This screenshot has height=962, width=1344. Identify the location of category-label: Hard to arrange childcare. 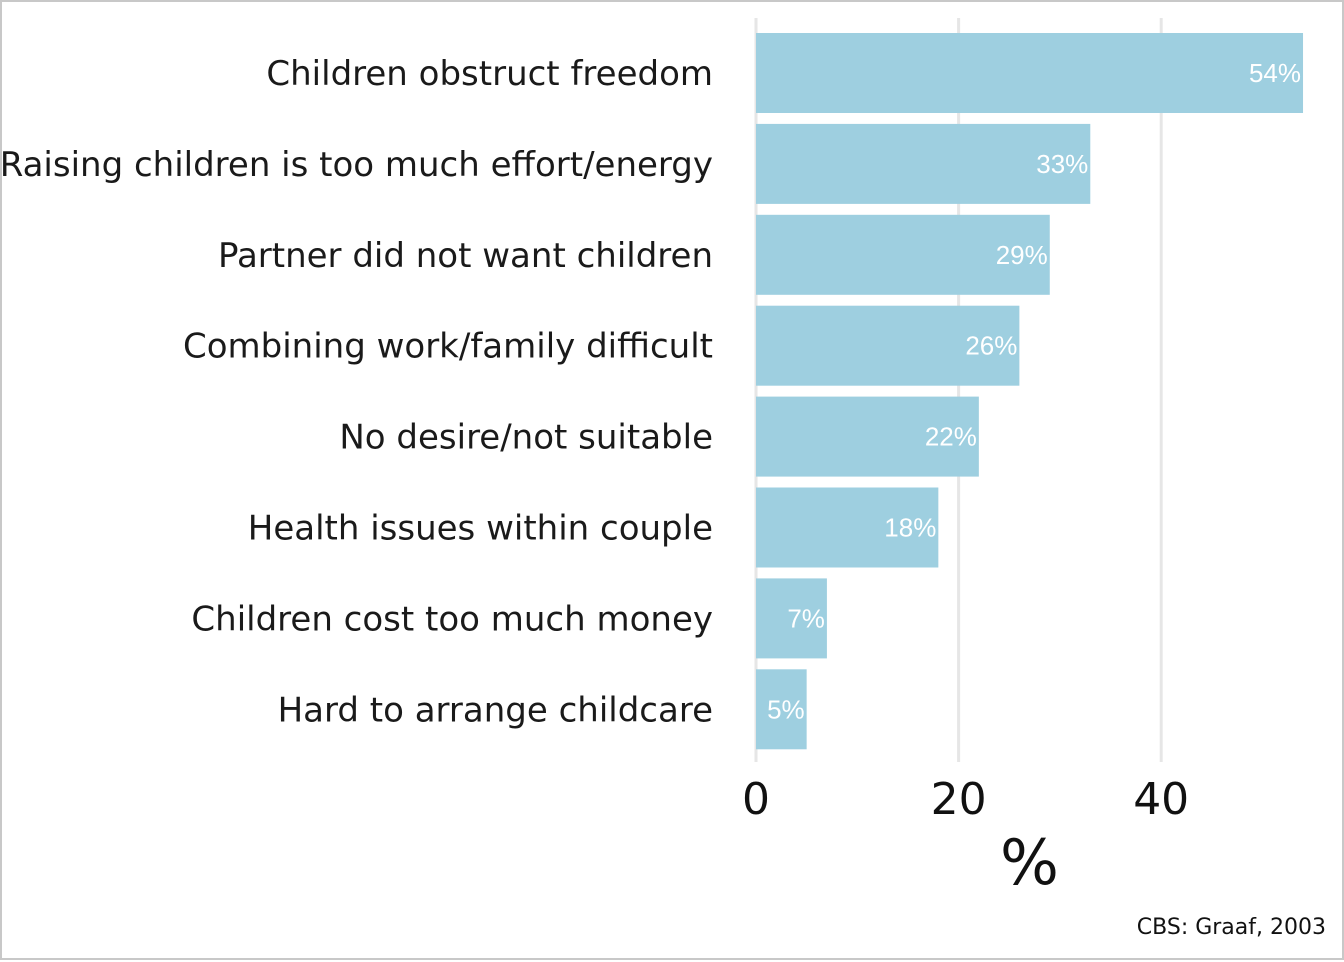
(495, 710).